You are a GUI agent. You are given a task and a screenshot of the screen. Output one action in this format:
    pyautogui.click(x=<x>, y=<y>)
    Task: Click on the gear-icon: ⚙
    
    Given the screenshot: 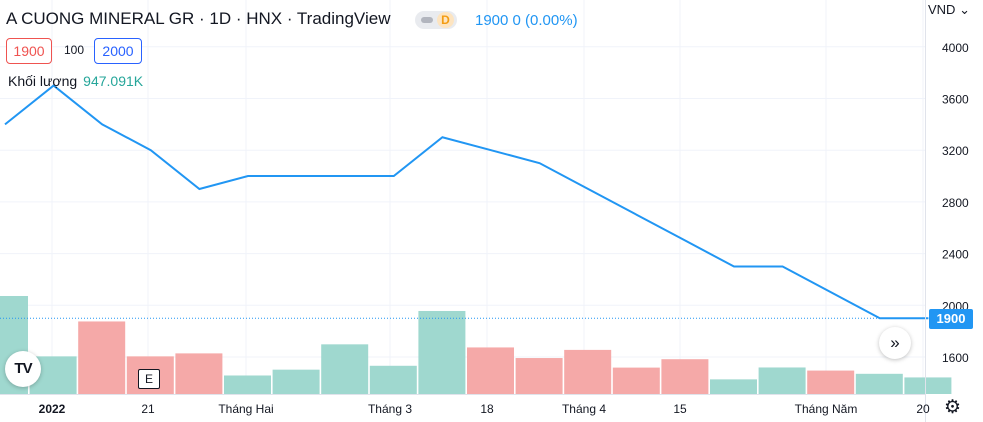 What is the action you would take?
    pyautogui.click(x=953, y=407)
    